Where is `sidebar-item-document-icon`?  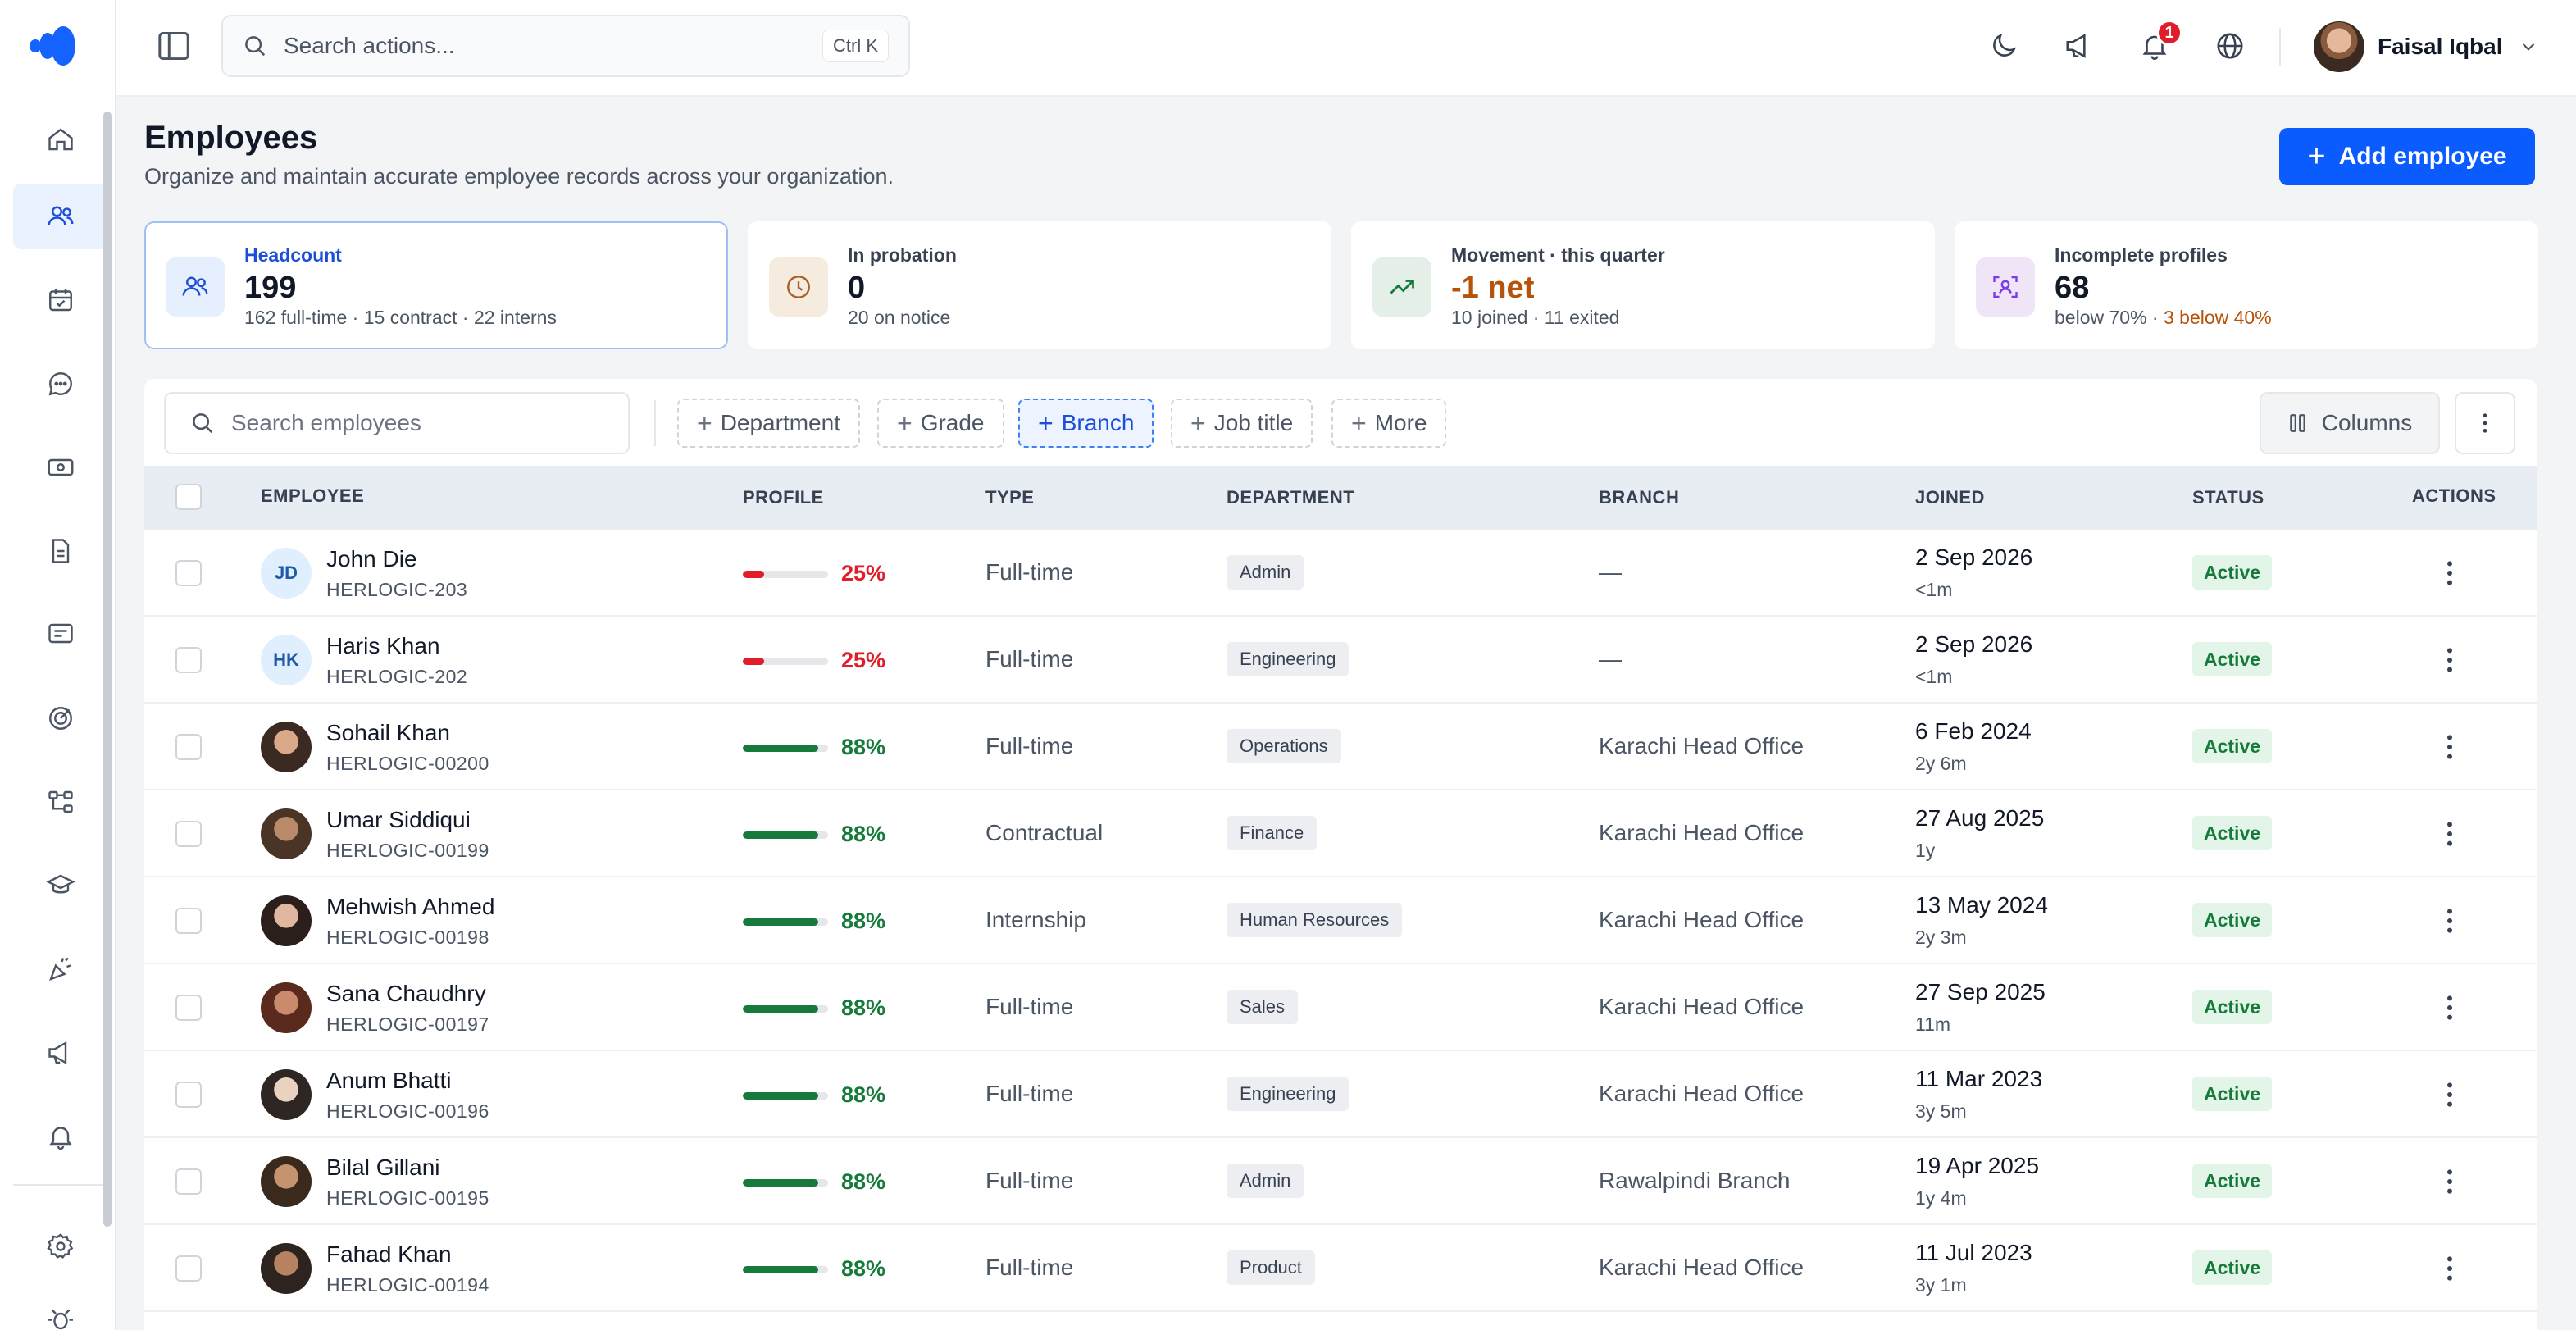
sidebar-item-document-icon is located at coordinates (60, 551).